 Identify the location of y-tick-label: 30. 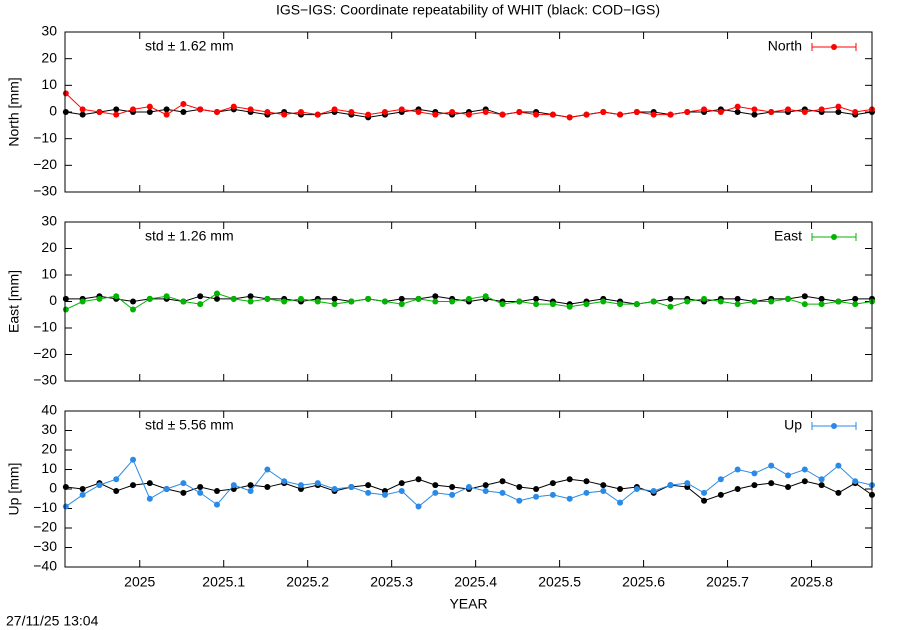
(49, 31).